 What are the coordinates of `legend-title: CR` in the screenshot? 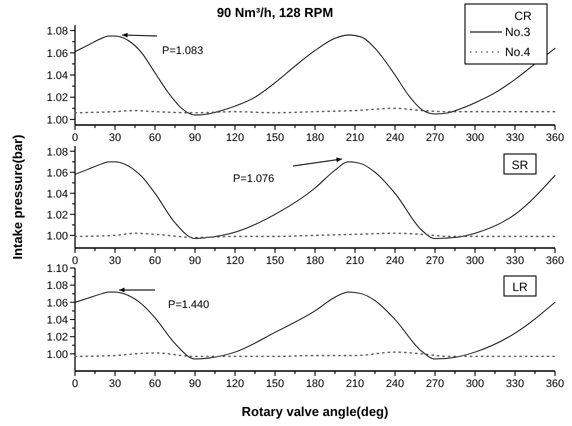 It's located at (523, 16).